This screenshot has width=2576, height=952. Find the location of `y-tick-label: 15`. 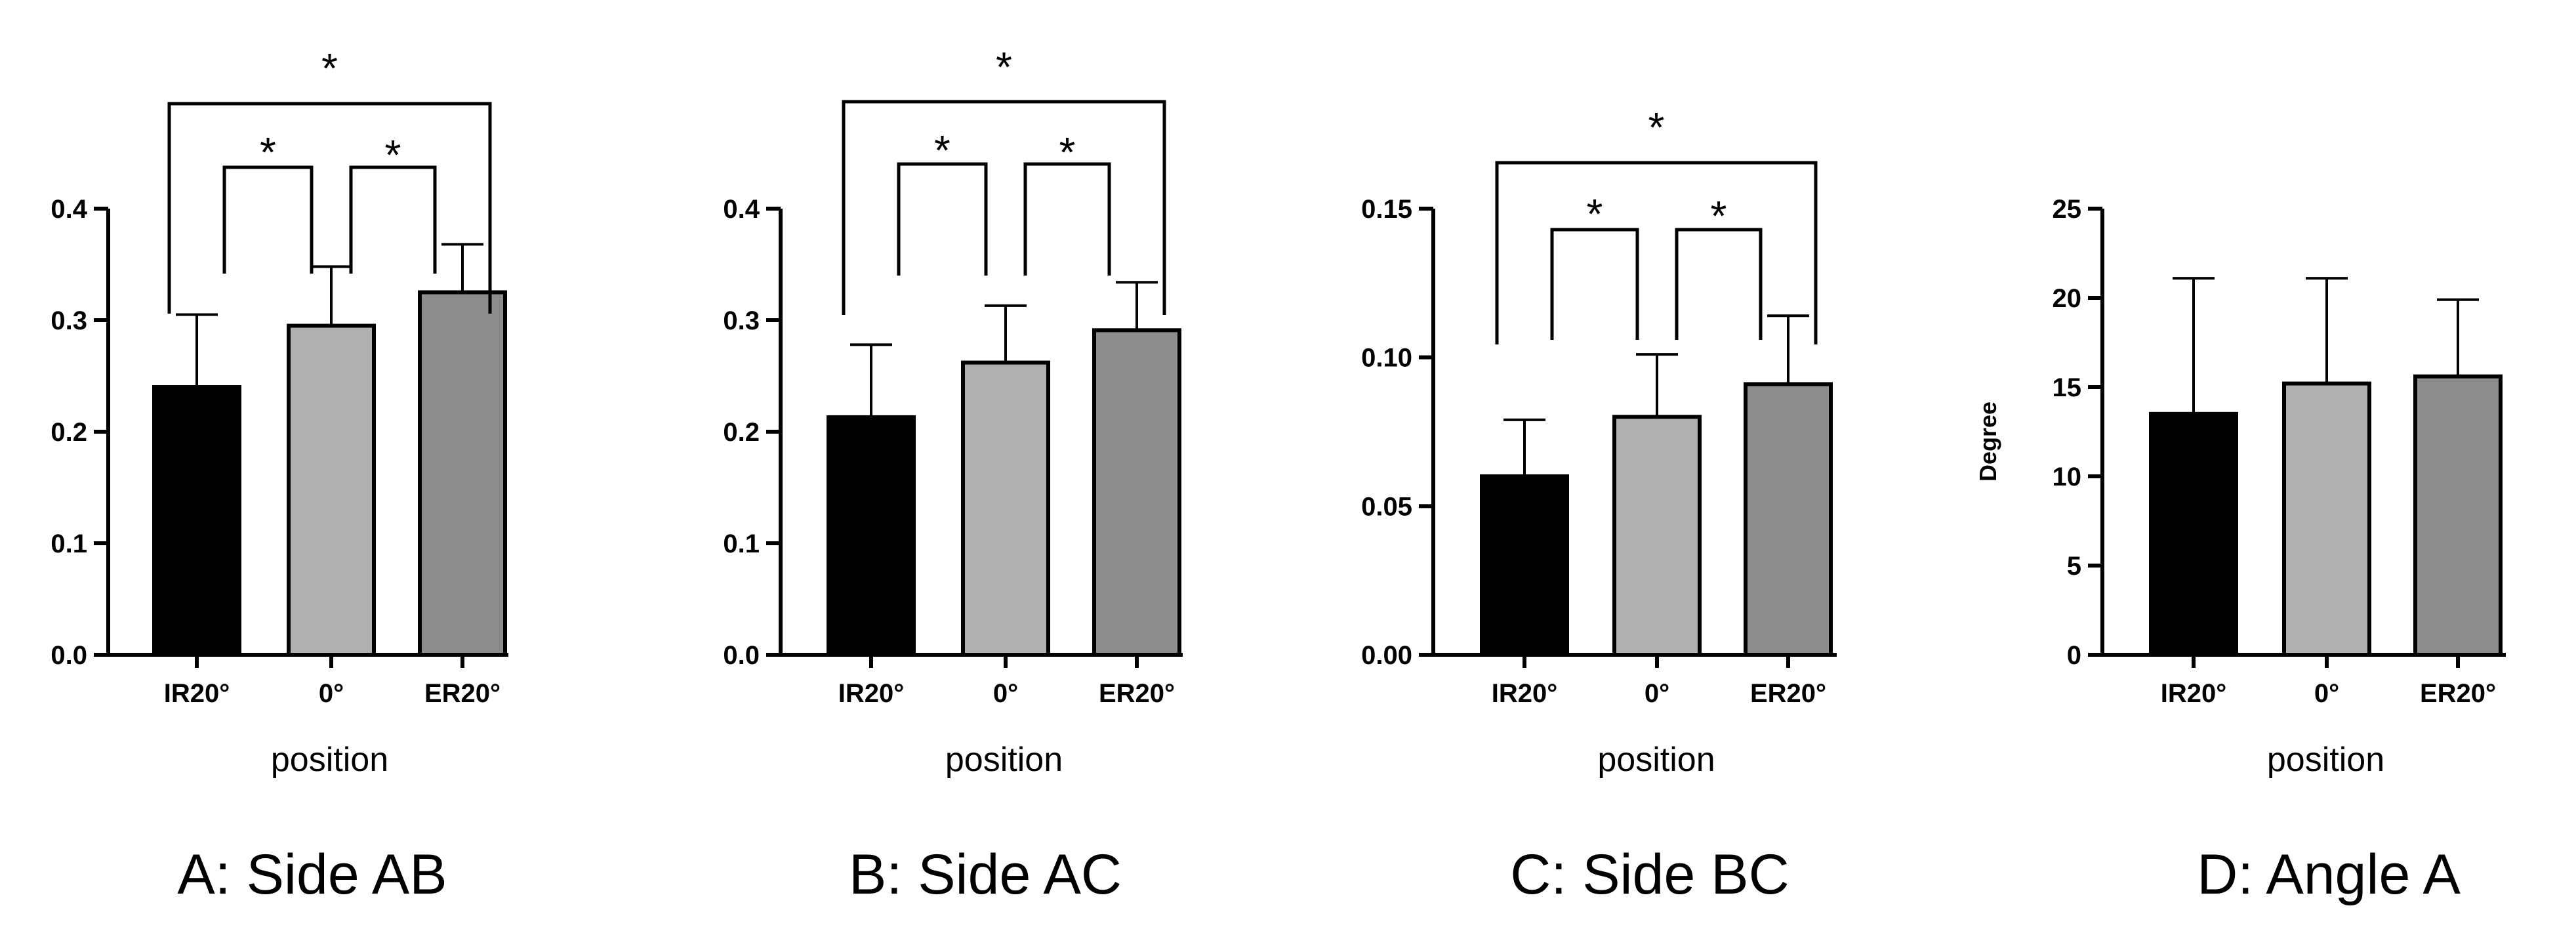

y-tick-label: 15 is located at coordinates (2067, 387).